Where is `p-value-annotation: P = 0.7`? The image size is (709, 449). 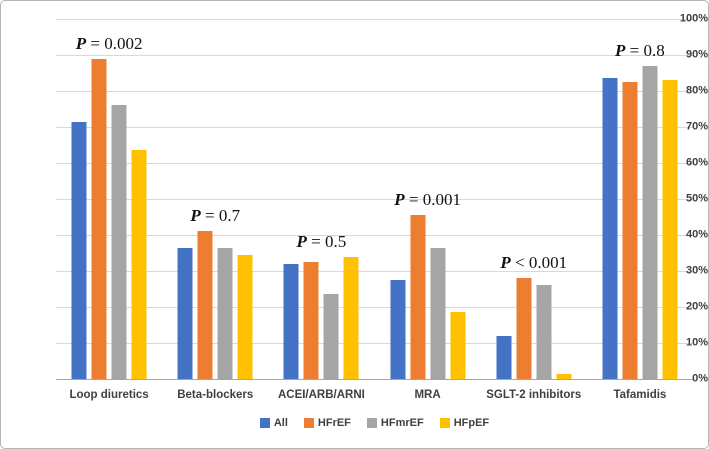
p-value-annotation: P = 0.7 is located at coordinates (215, 216).